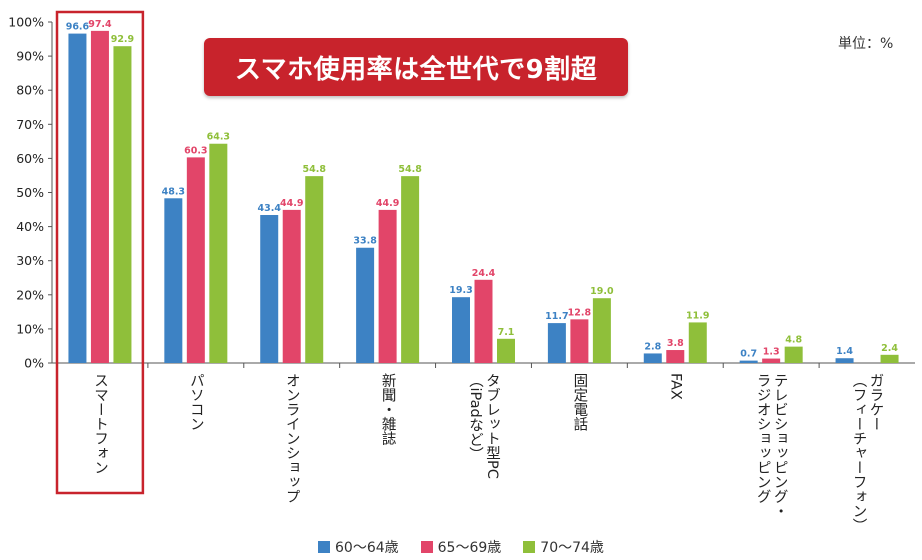  What do you see at coordinates (292, 438) in the screenshot?
I see `x-tick-label: オンラインショップ` at bounding box center [292, 438].